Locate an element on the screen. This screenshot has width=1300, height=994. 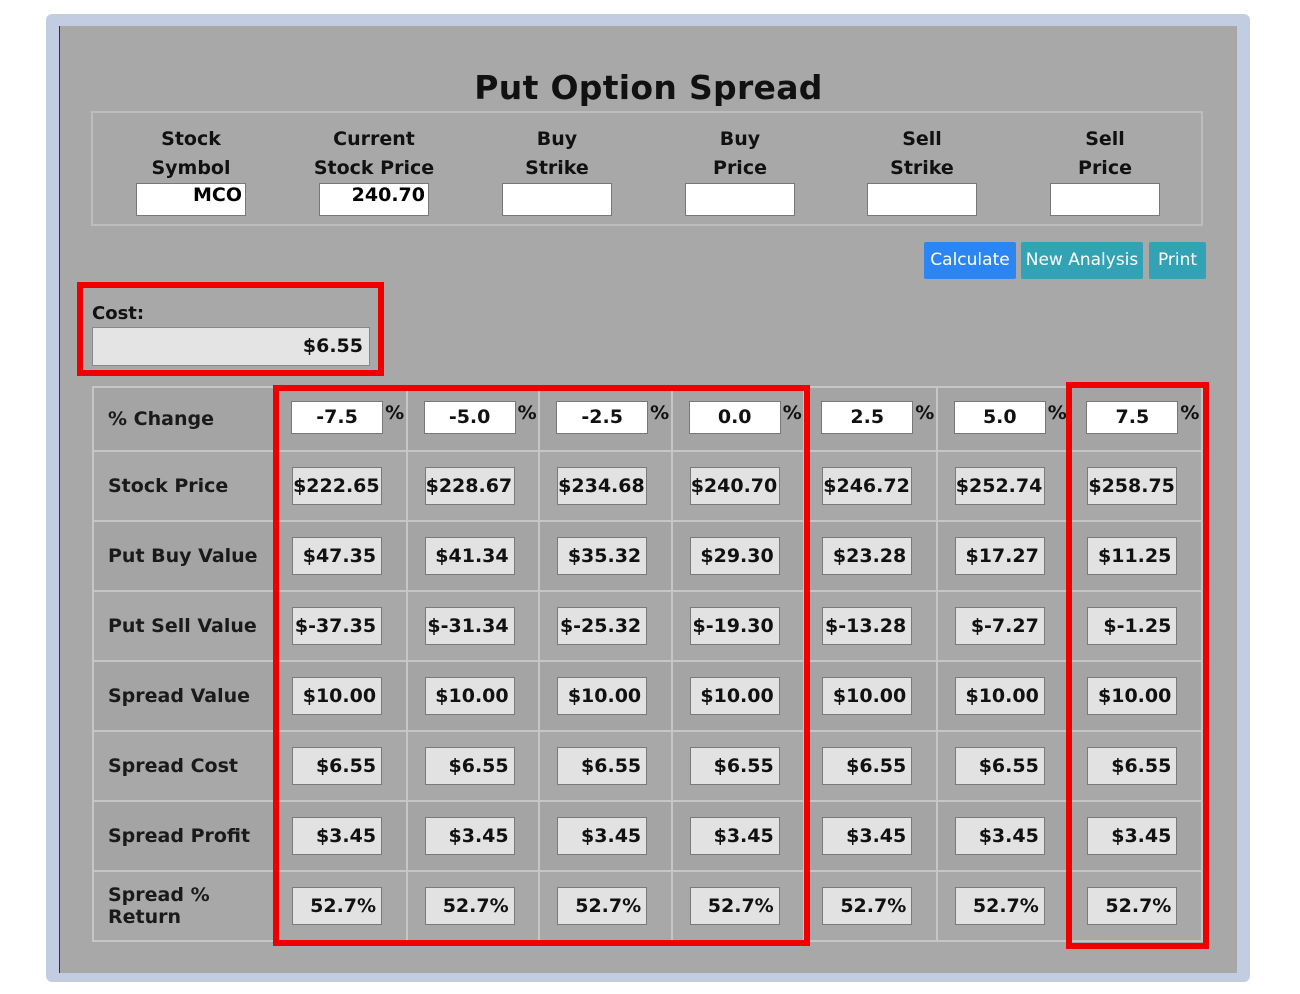
stock-price-value: $246.72 is located at coordinates (867, 486).